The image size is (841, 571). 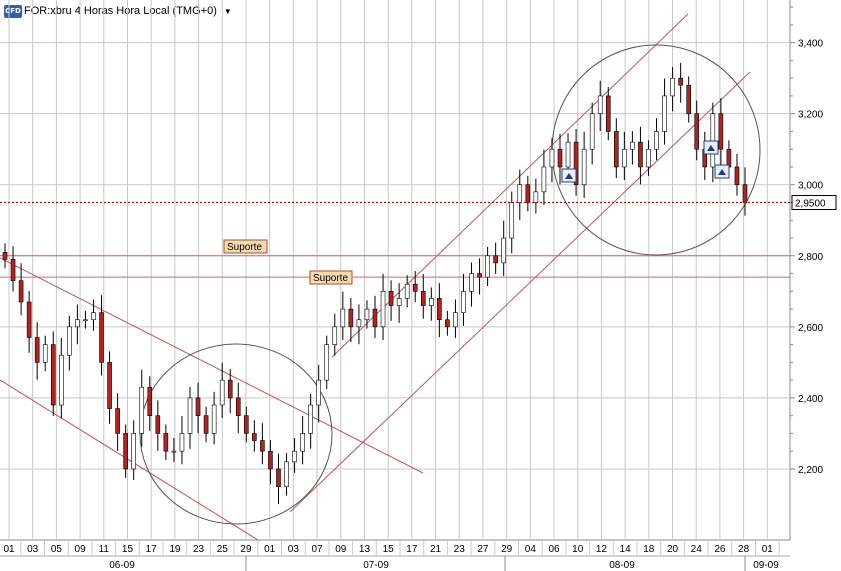 I want to click on y-tick-label: 2,800, so click(x=810, y=257).